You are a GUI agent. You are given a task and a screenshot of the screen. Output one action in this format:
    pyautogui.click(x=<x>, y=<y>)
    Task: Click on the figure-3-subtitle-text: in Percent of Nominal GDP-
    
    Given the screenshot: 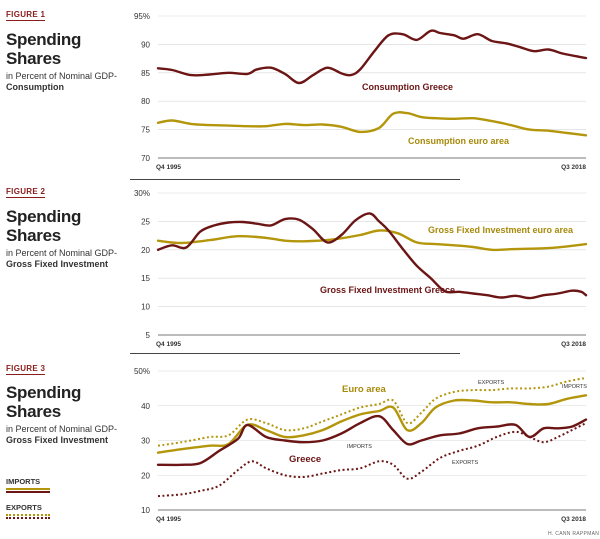 What is the action you would take?
    pyautogui.click(x=62, y=429)
    